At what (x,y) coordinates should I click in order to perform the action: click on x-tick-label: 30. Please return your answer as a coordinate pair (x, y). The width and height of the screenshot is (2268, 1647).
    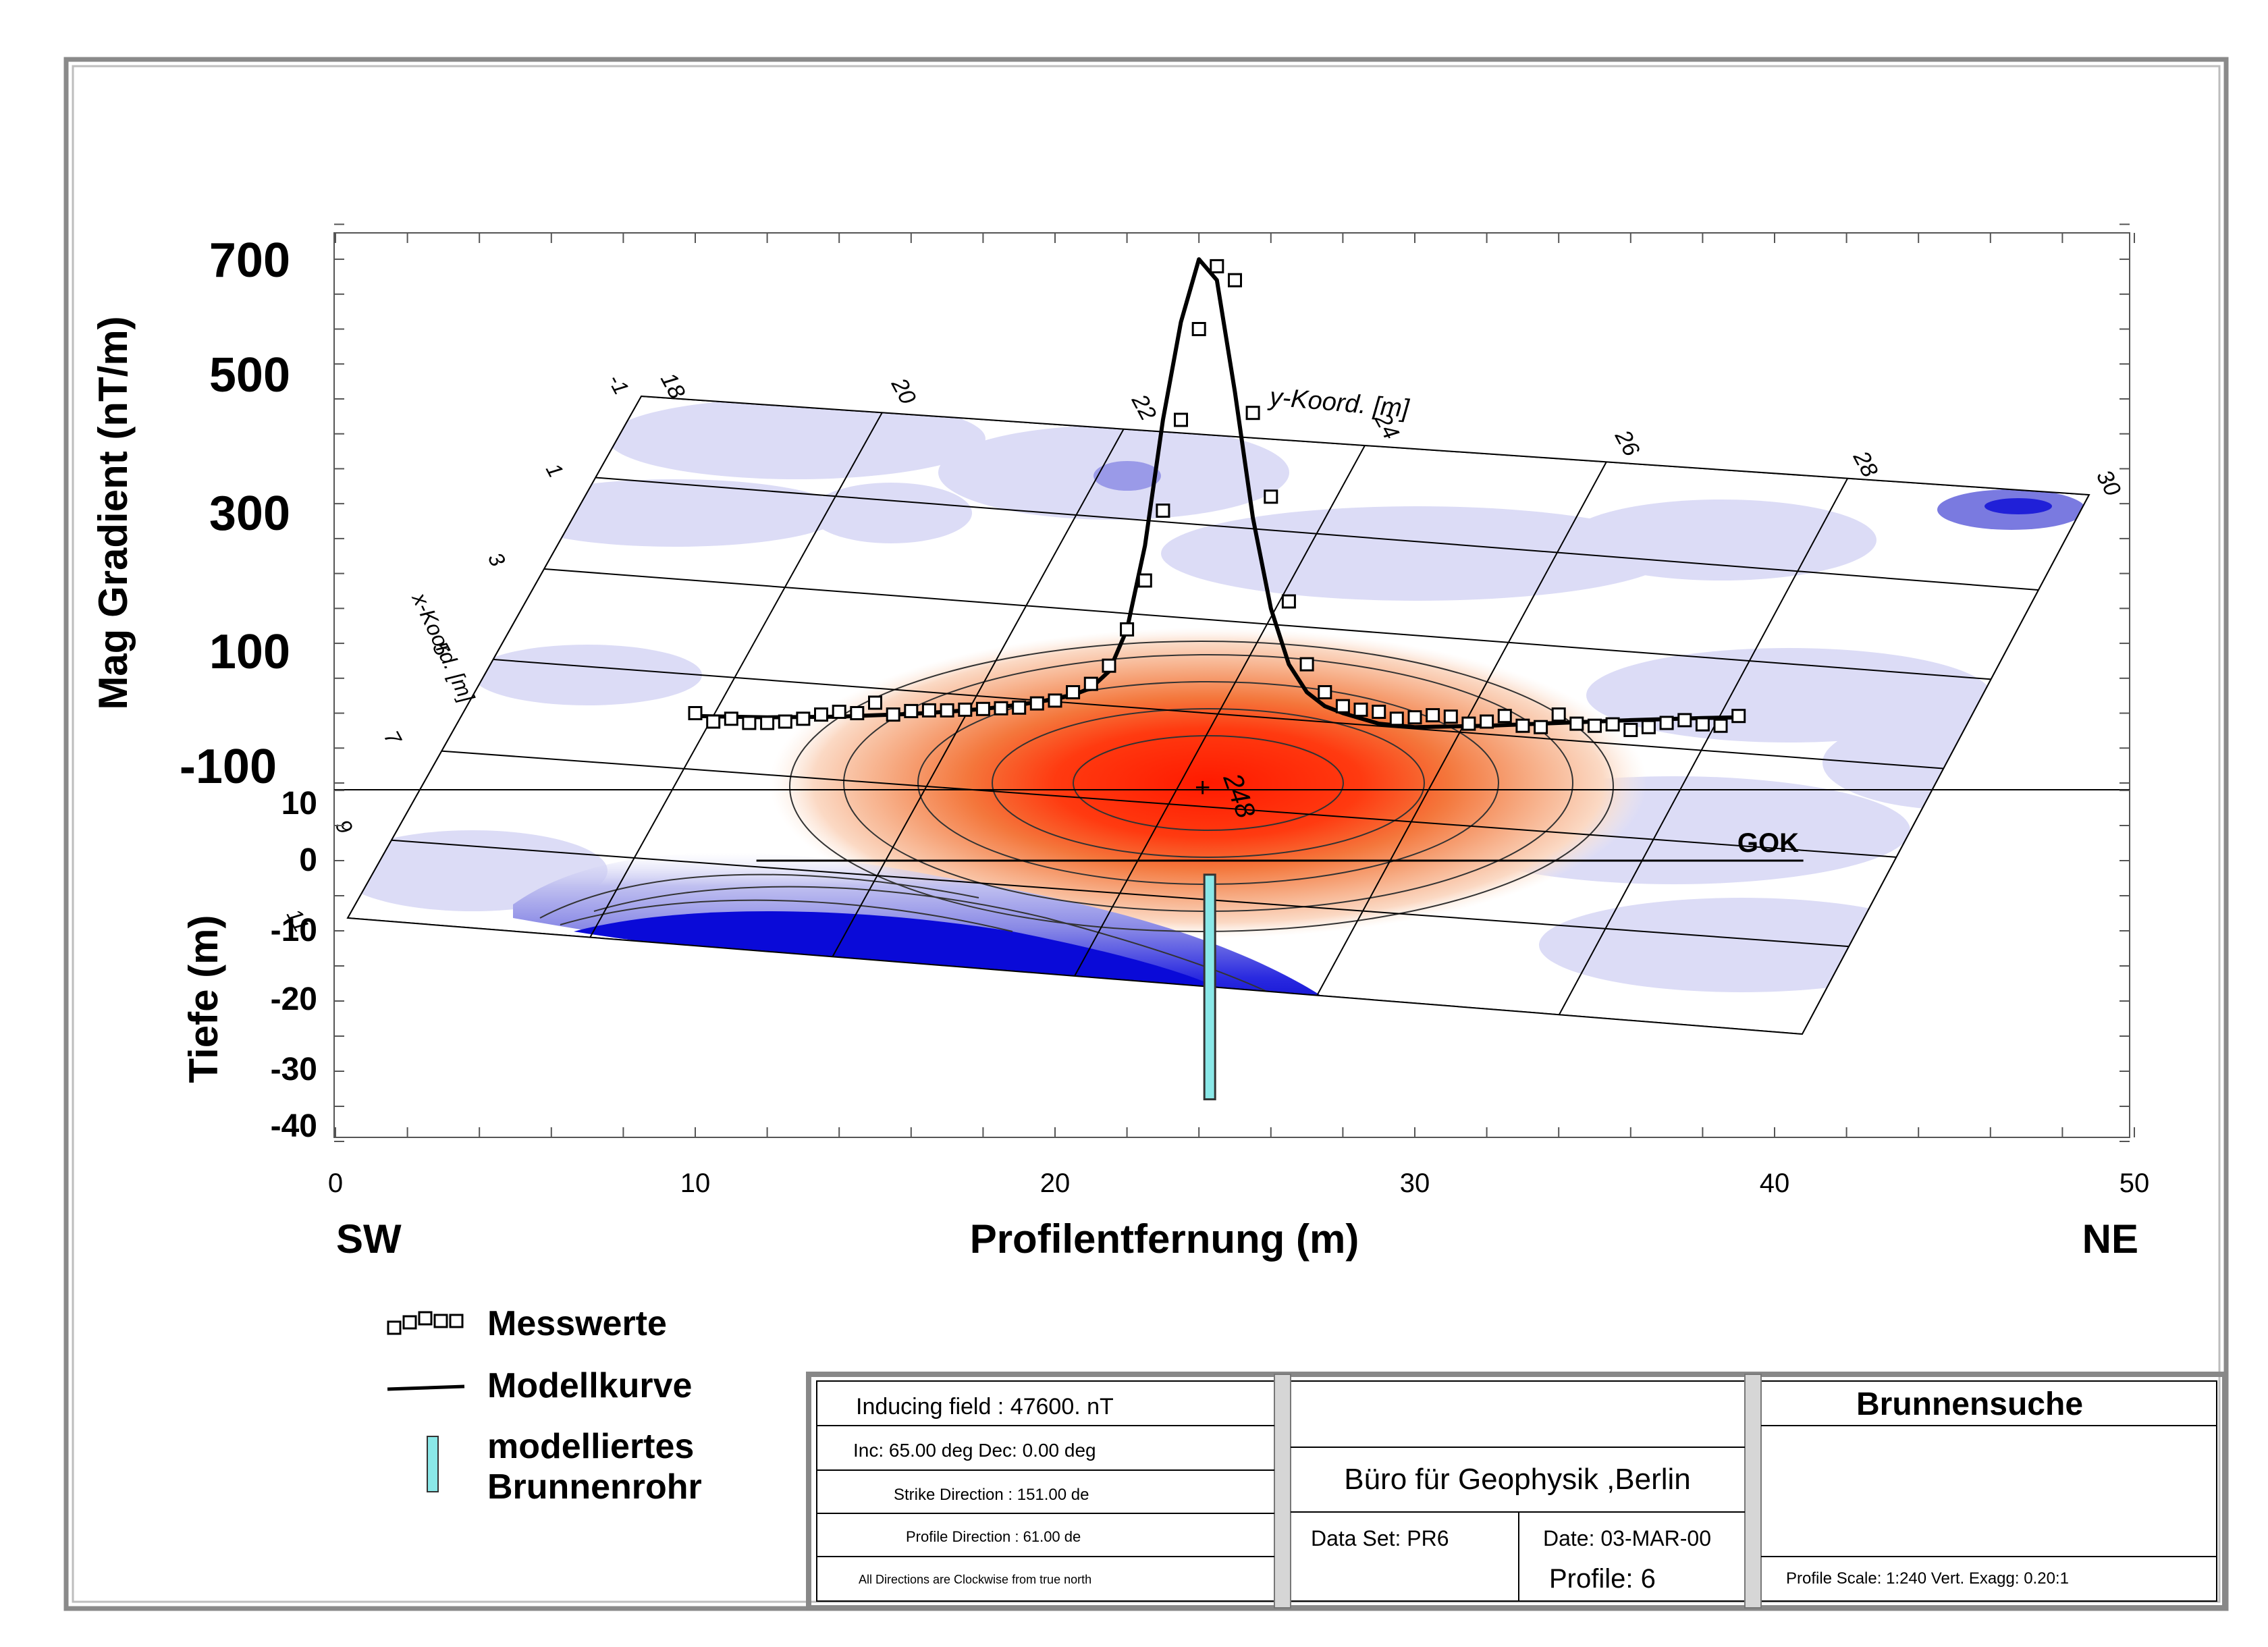
    Looking at the image, I should click on (1415, 1183).